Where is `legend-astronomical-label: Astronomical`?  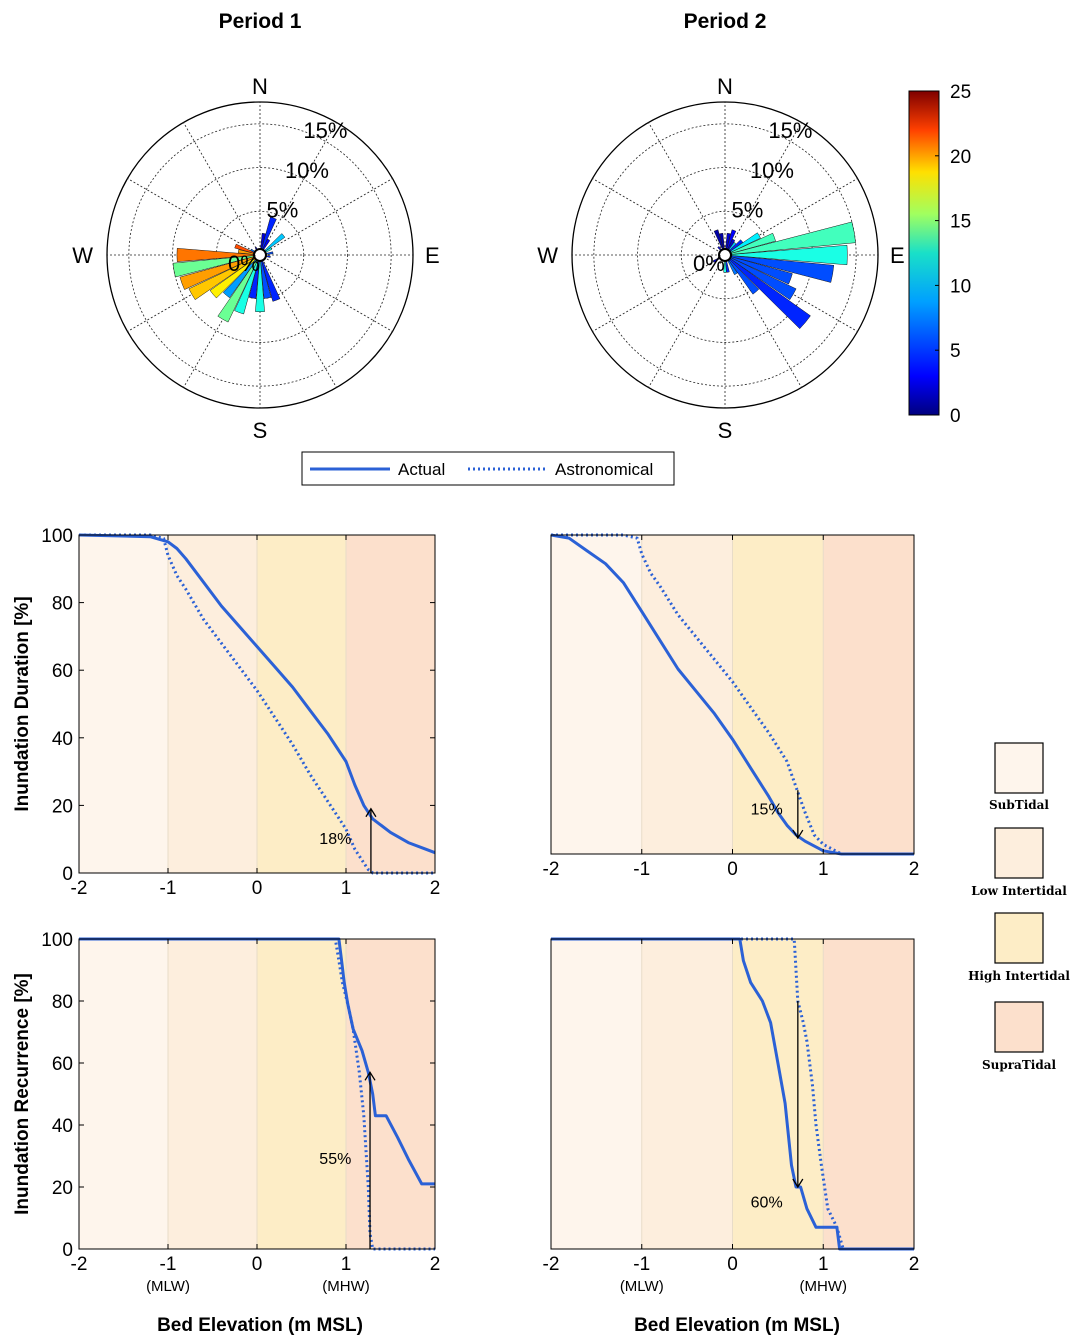 legend-astronomical-label: Astronomical is located at coordinates (604, 469).